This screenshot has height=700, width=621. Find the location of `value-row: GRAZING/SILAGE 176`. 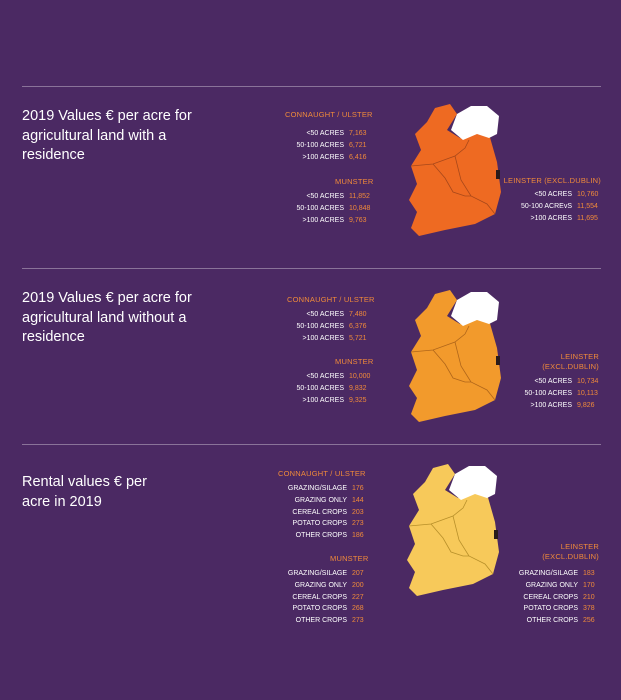

value-row: GRAZING/SILAGE 176 is located at coordinates (325, 488).